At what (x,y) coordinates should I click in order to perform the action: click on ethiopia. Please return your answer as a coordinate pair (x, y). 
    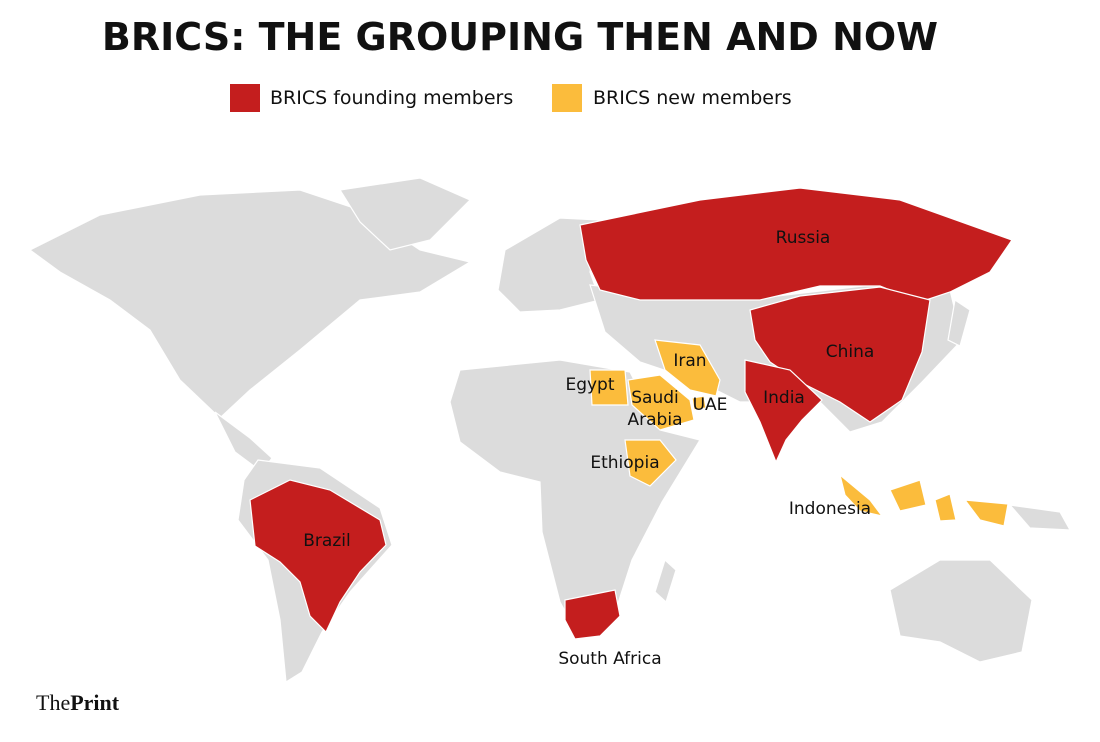
    Looking at the image, I should click on (650, 463).